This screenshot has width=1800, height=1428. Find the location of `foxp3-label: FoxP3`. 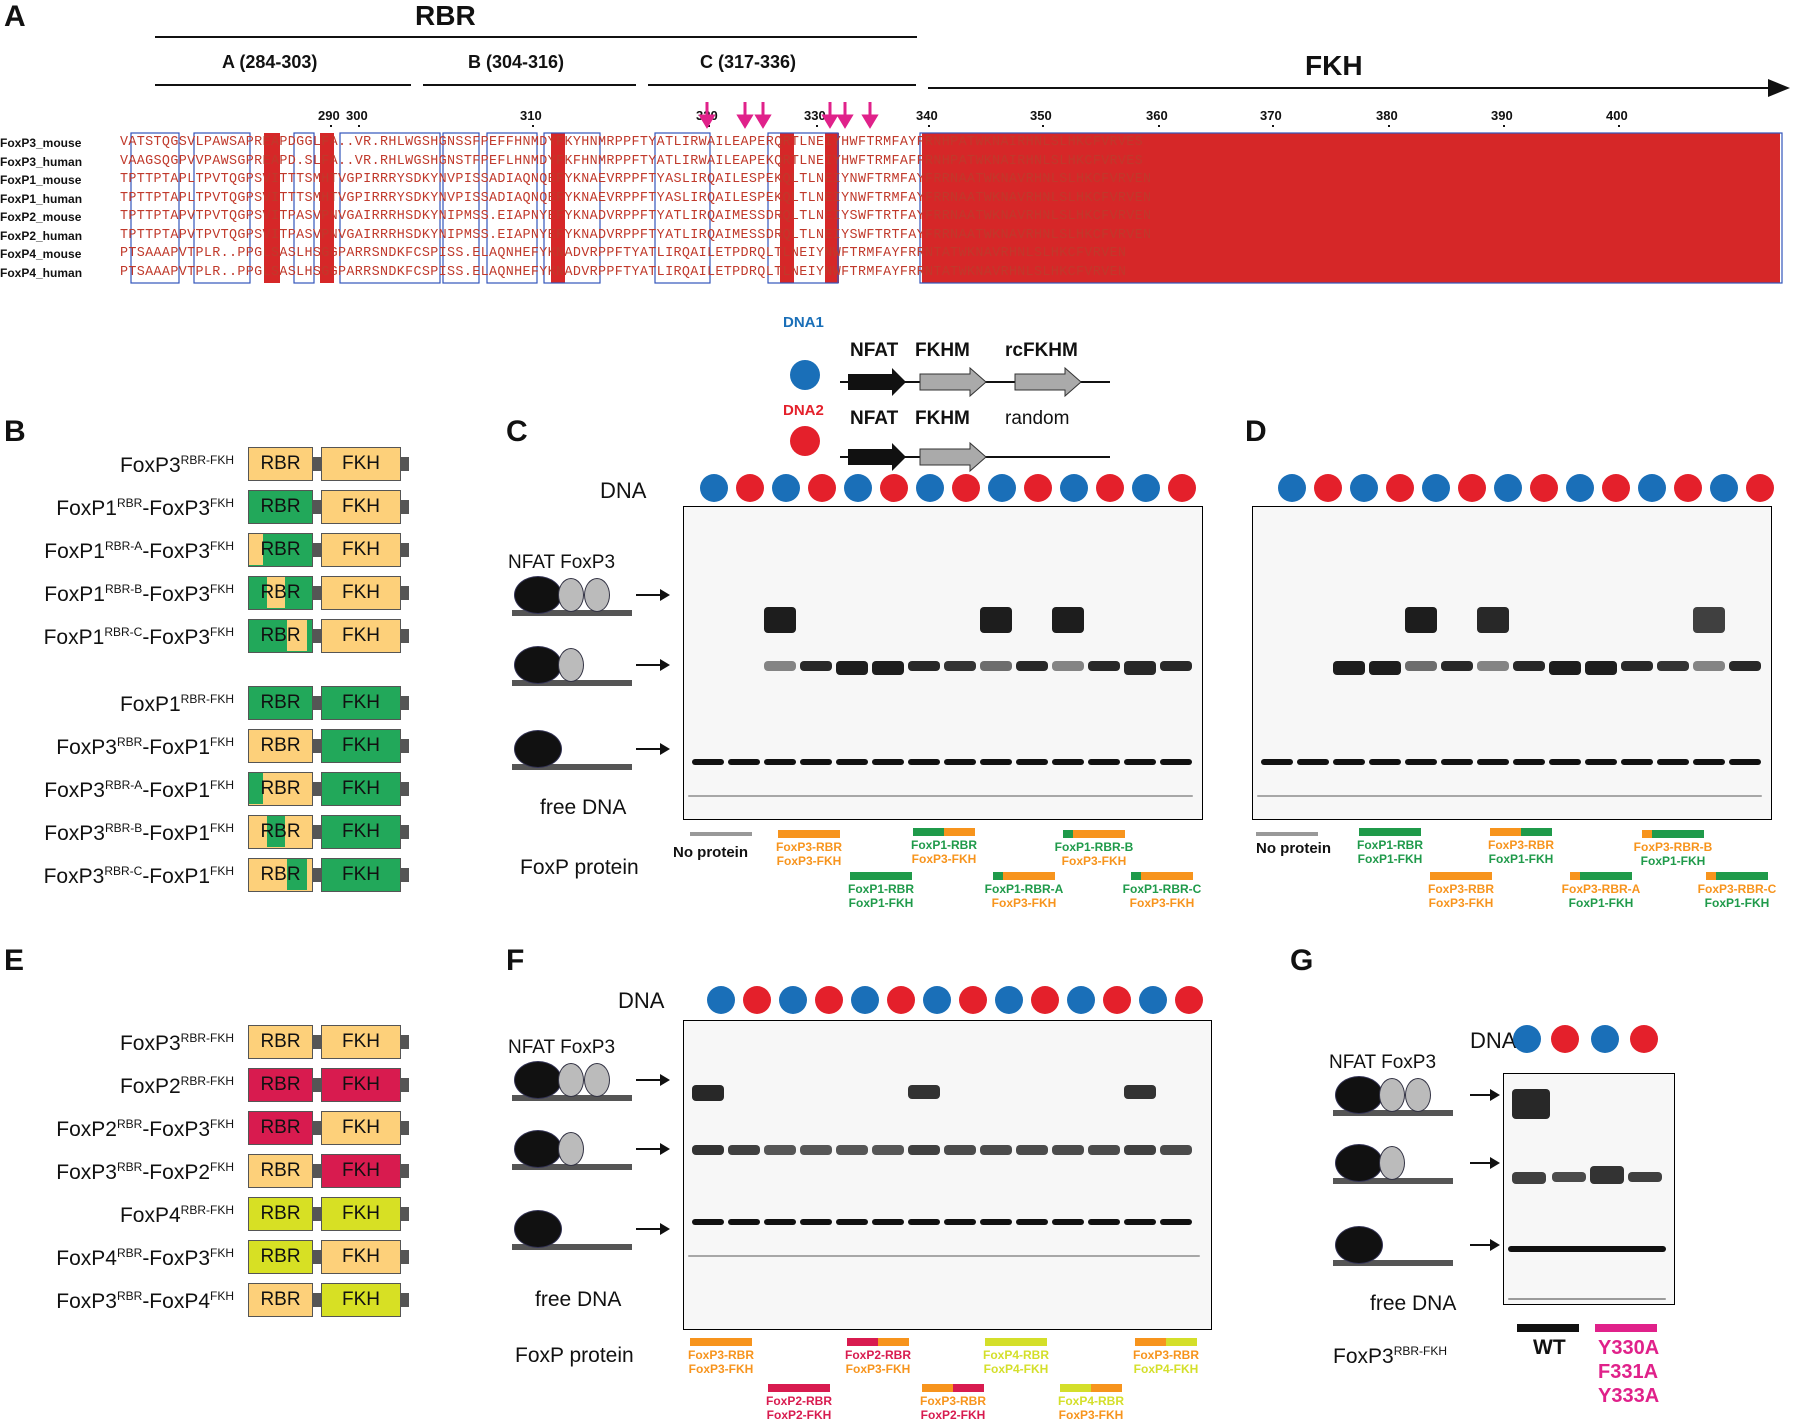

foxp3-label: FoxP3 is located at coordinates (1409, 1062).